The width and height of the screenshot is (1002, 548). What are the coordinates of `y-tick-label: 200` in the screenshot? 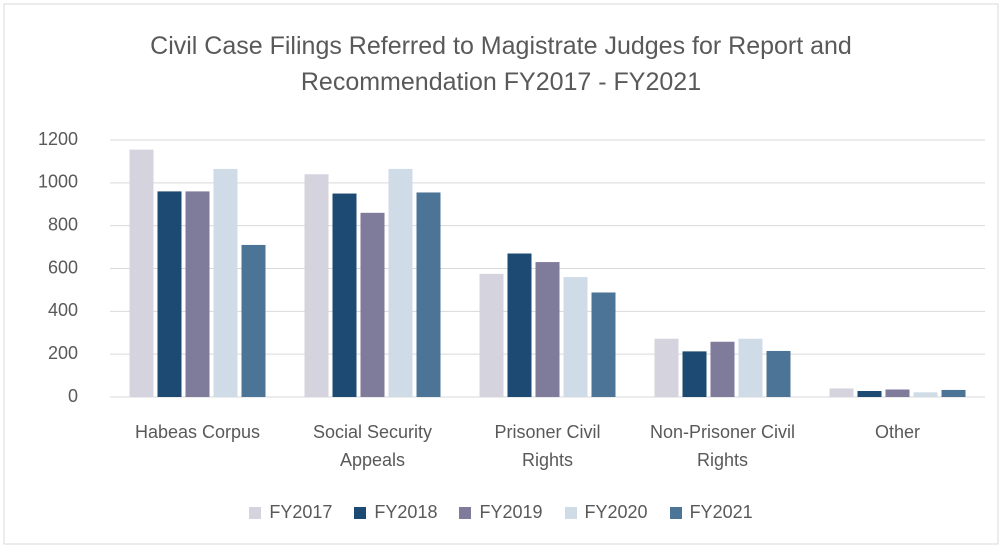 It's located at (63, 353).